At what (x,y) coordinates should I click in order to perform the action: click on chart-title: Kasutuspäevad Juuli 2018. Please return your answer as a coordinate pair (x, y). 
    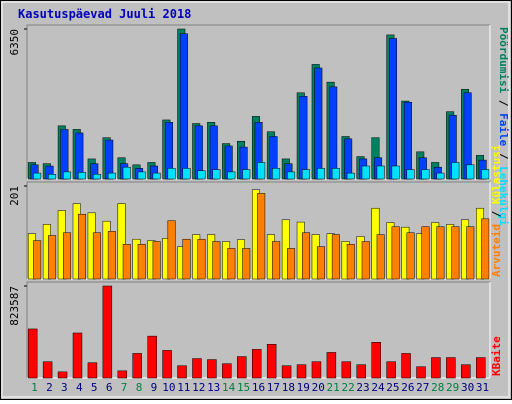
    Looking at the image, I should click on (104, 14).